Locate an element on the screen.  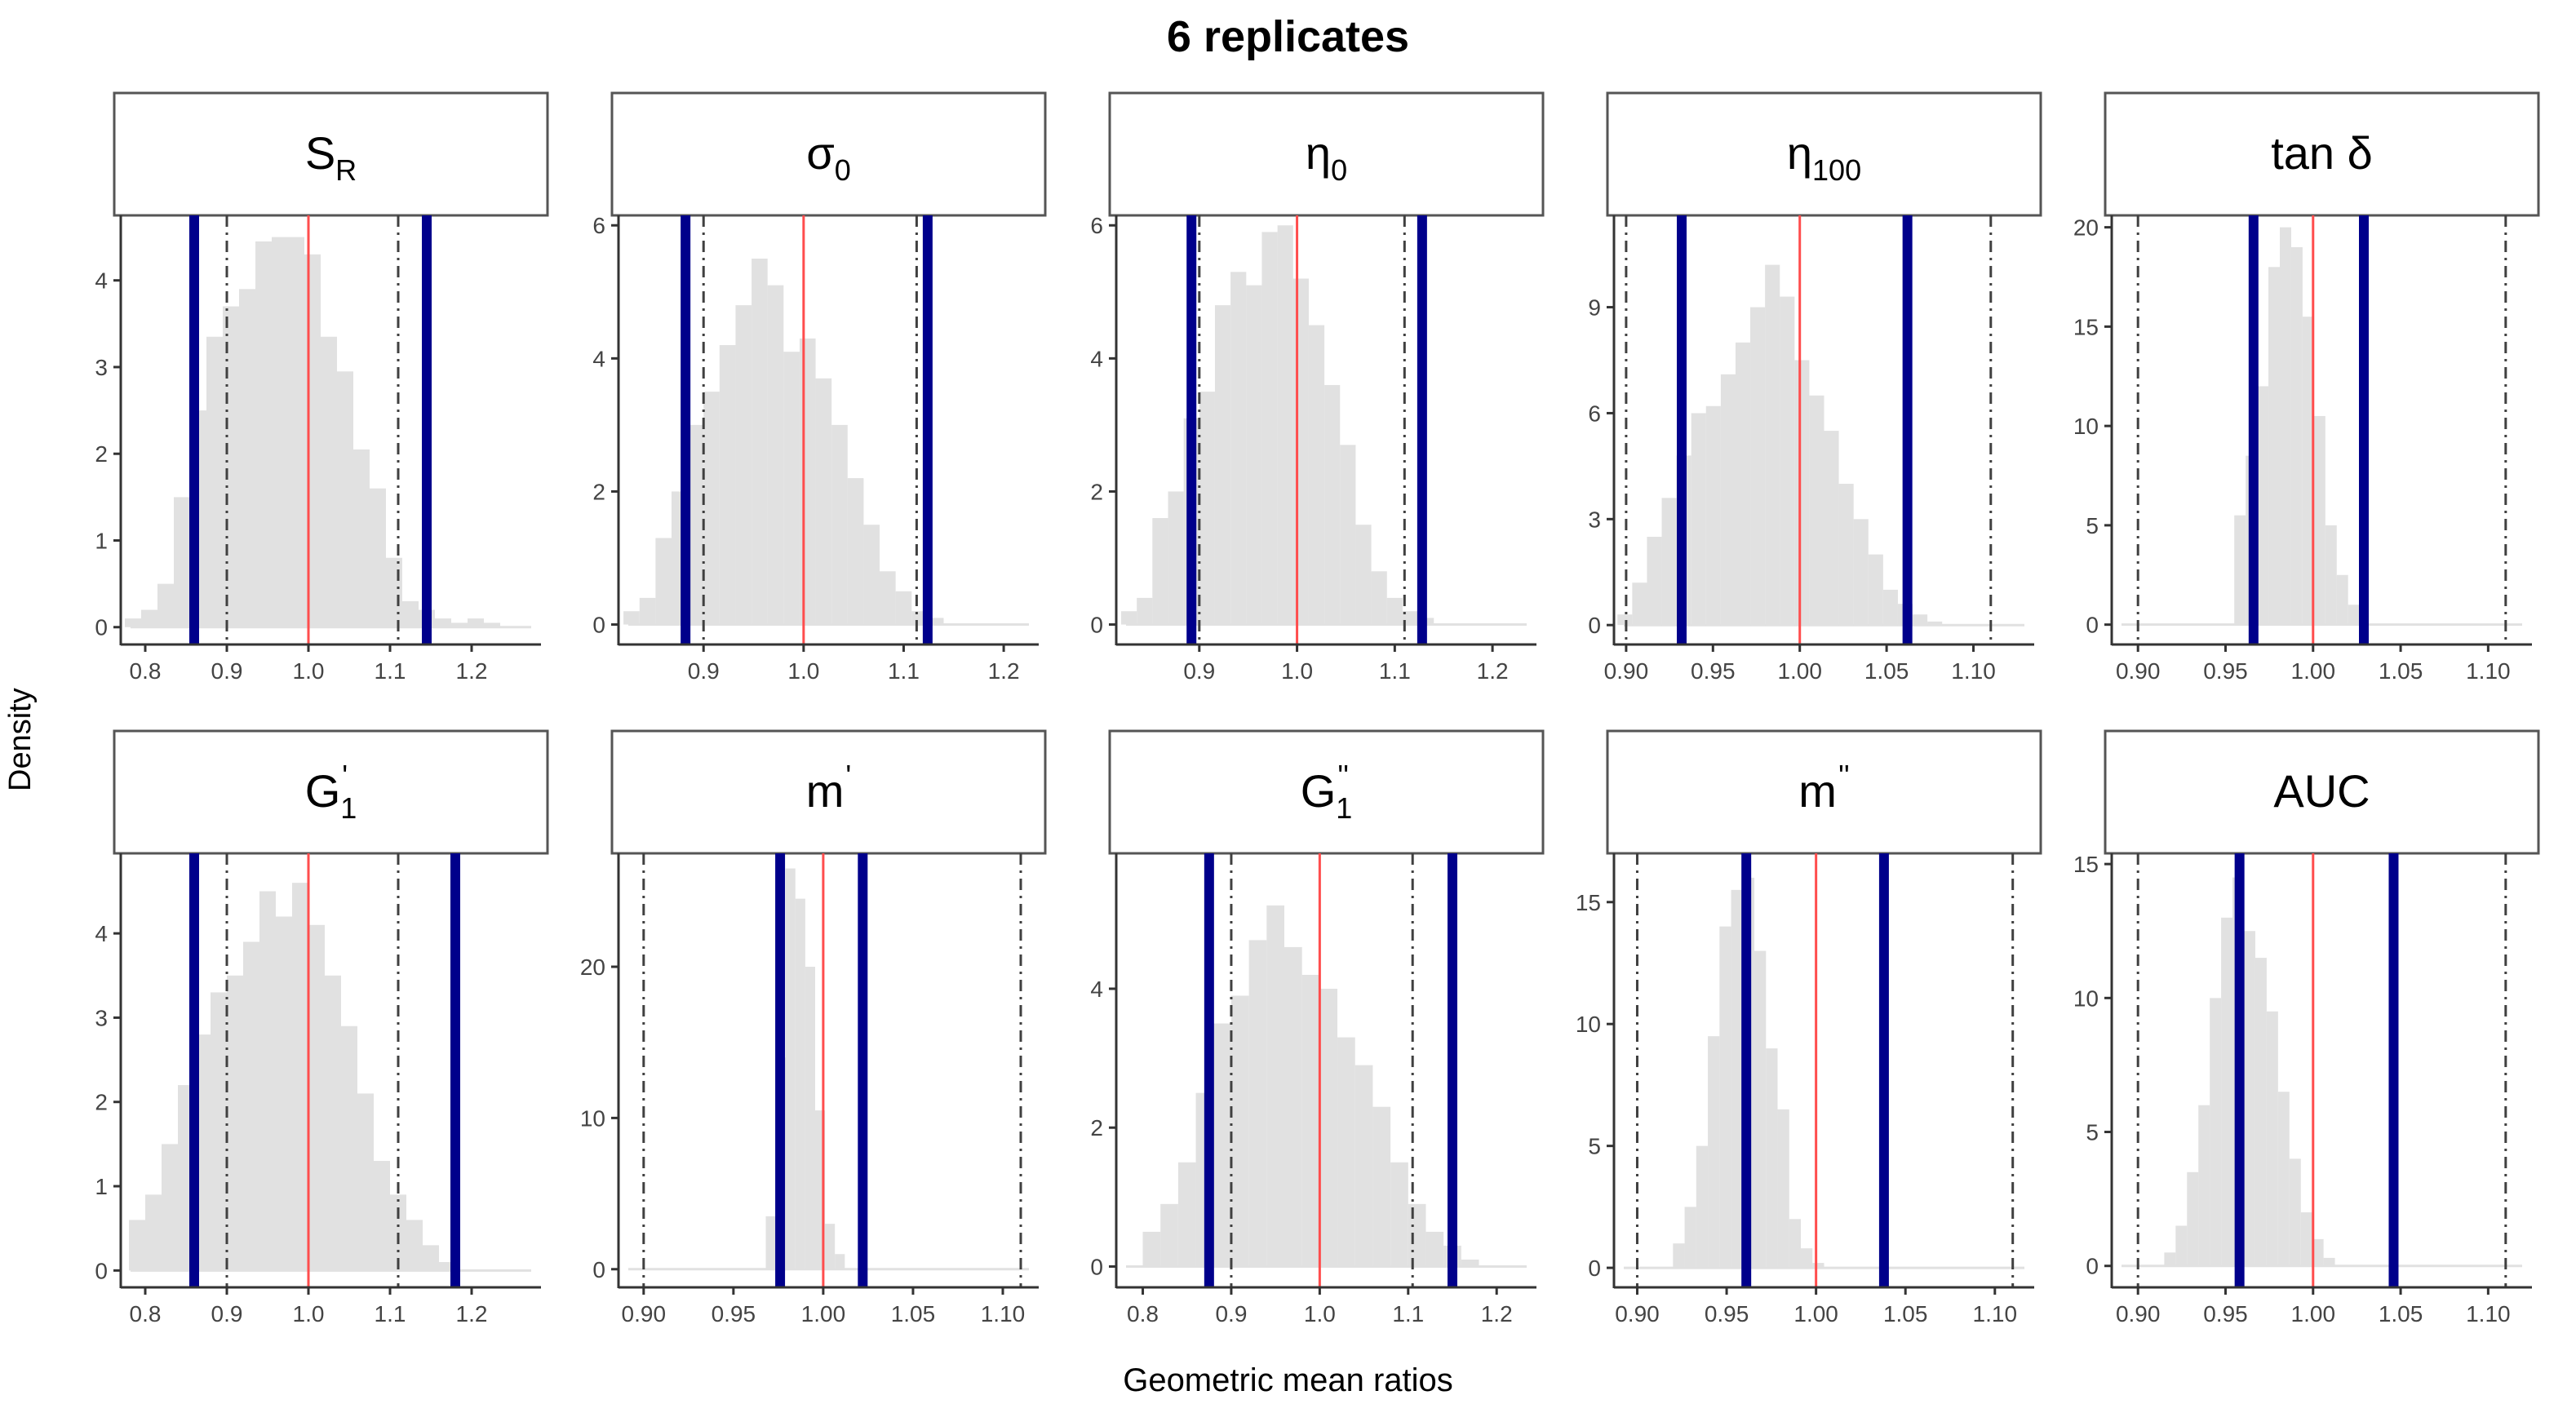
strip-label-main: m is located at coordinates (1817, 791).